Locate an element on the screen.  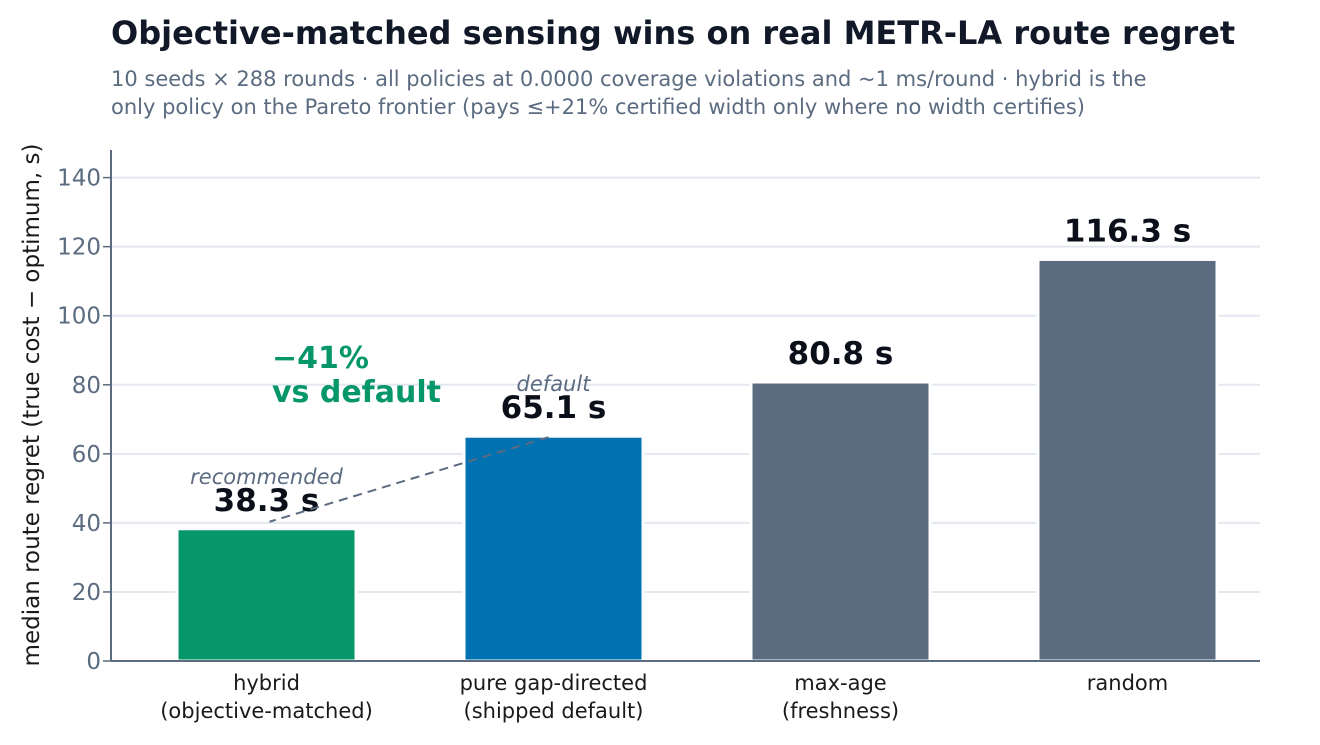
y-tick-label: 100 is located at coordinates (79, 317).